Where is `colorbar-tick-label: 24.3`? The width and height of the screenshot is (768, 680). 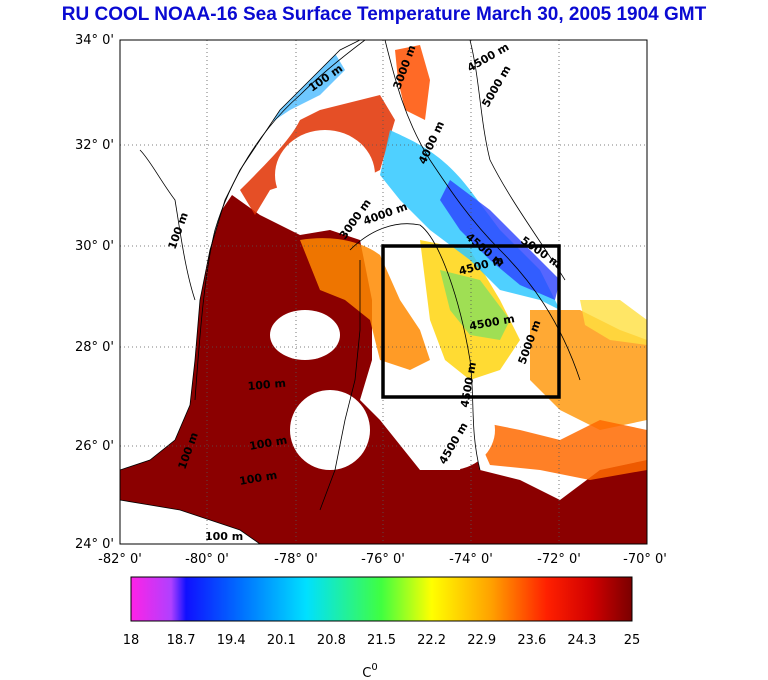 colorbar-tick-label: 24.3 is located at coordinates (581, 640).